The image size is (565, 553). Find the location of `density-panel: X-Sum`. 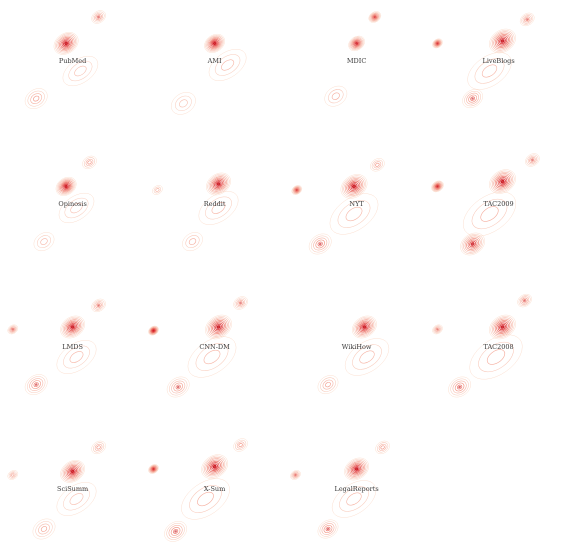

density-panel: X-Sum is located at coordinates (212, 493).